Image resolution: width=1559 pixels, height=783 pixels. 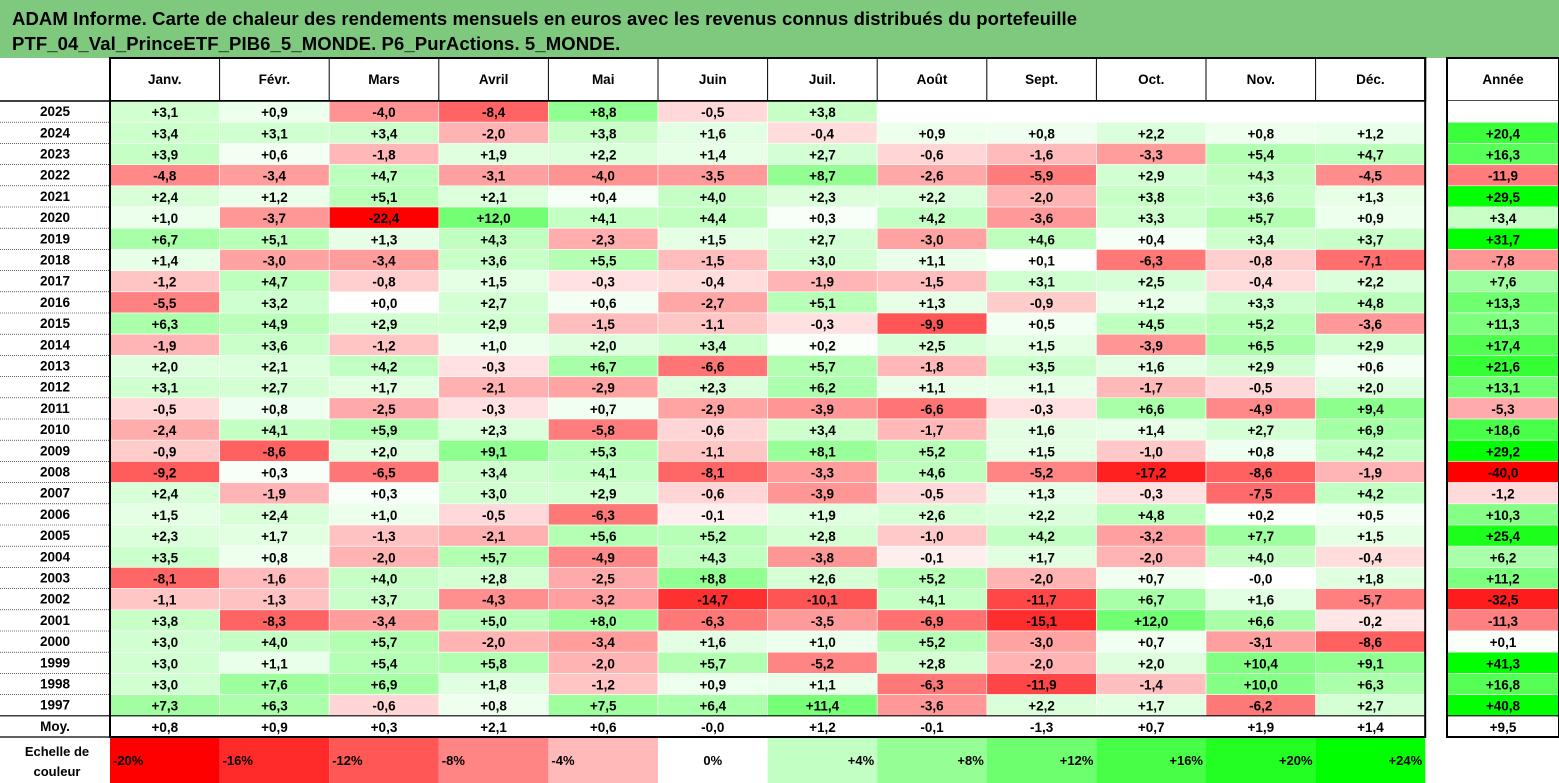 What do you see at coordinates (1261, 663) in the screenshot?
I see `heat-cell-value: +10,4` at bounding box center [1261, 663].